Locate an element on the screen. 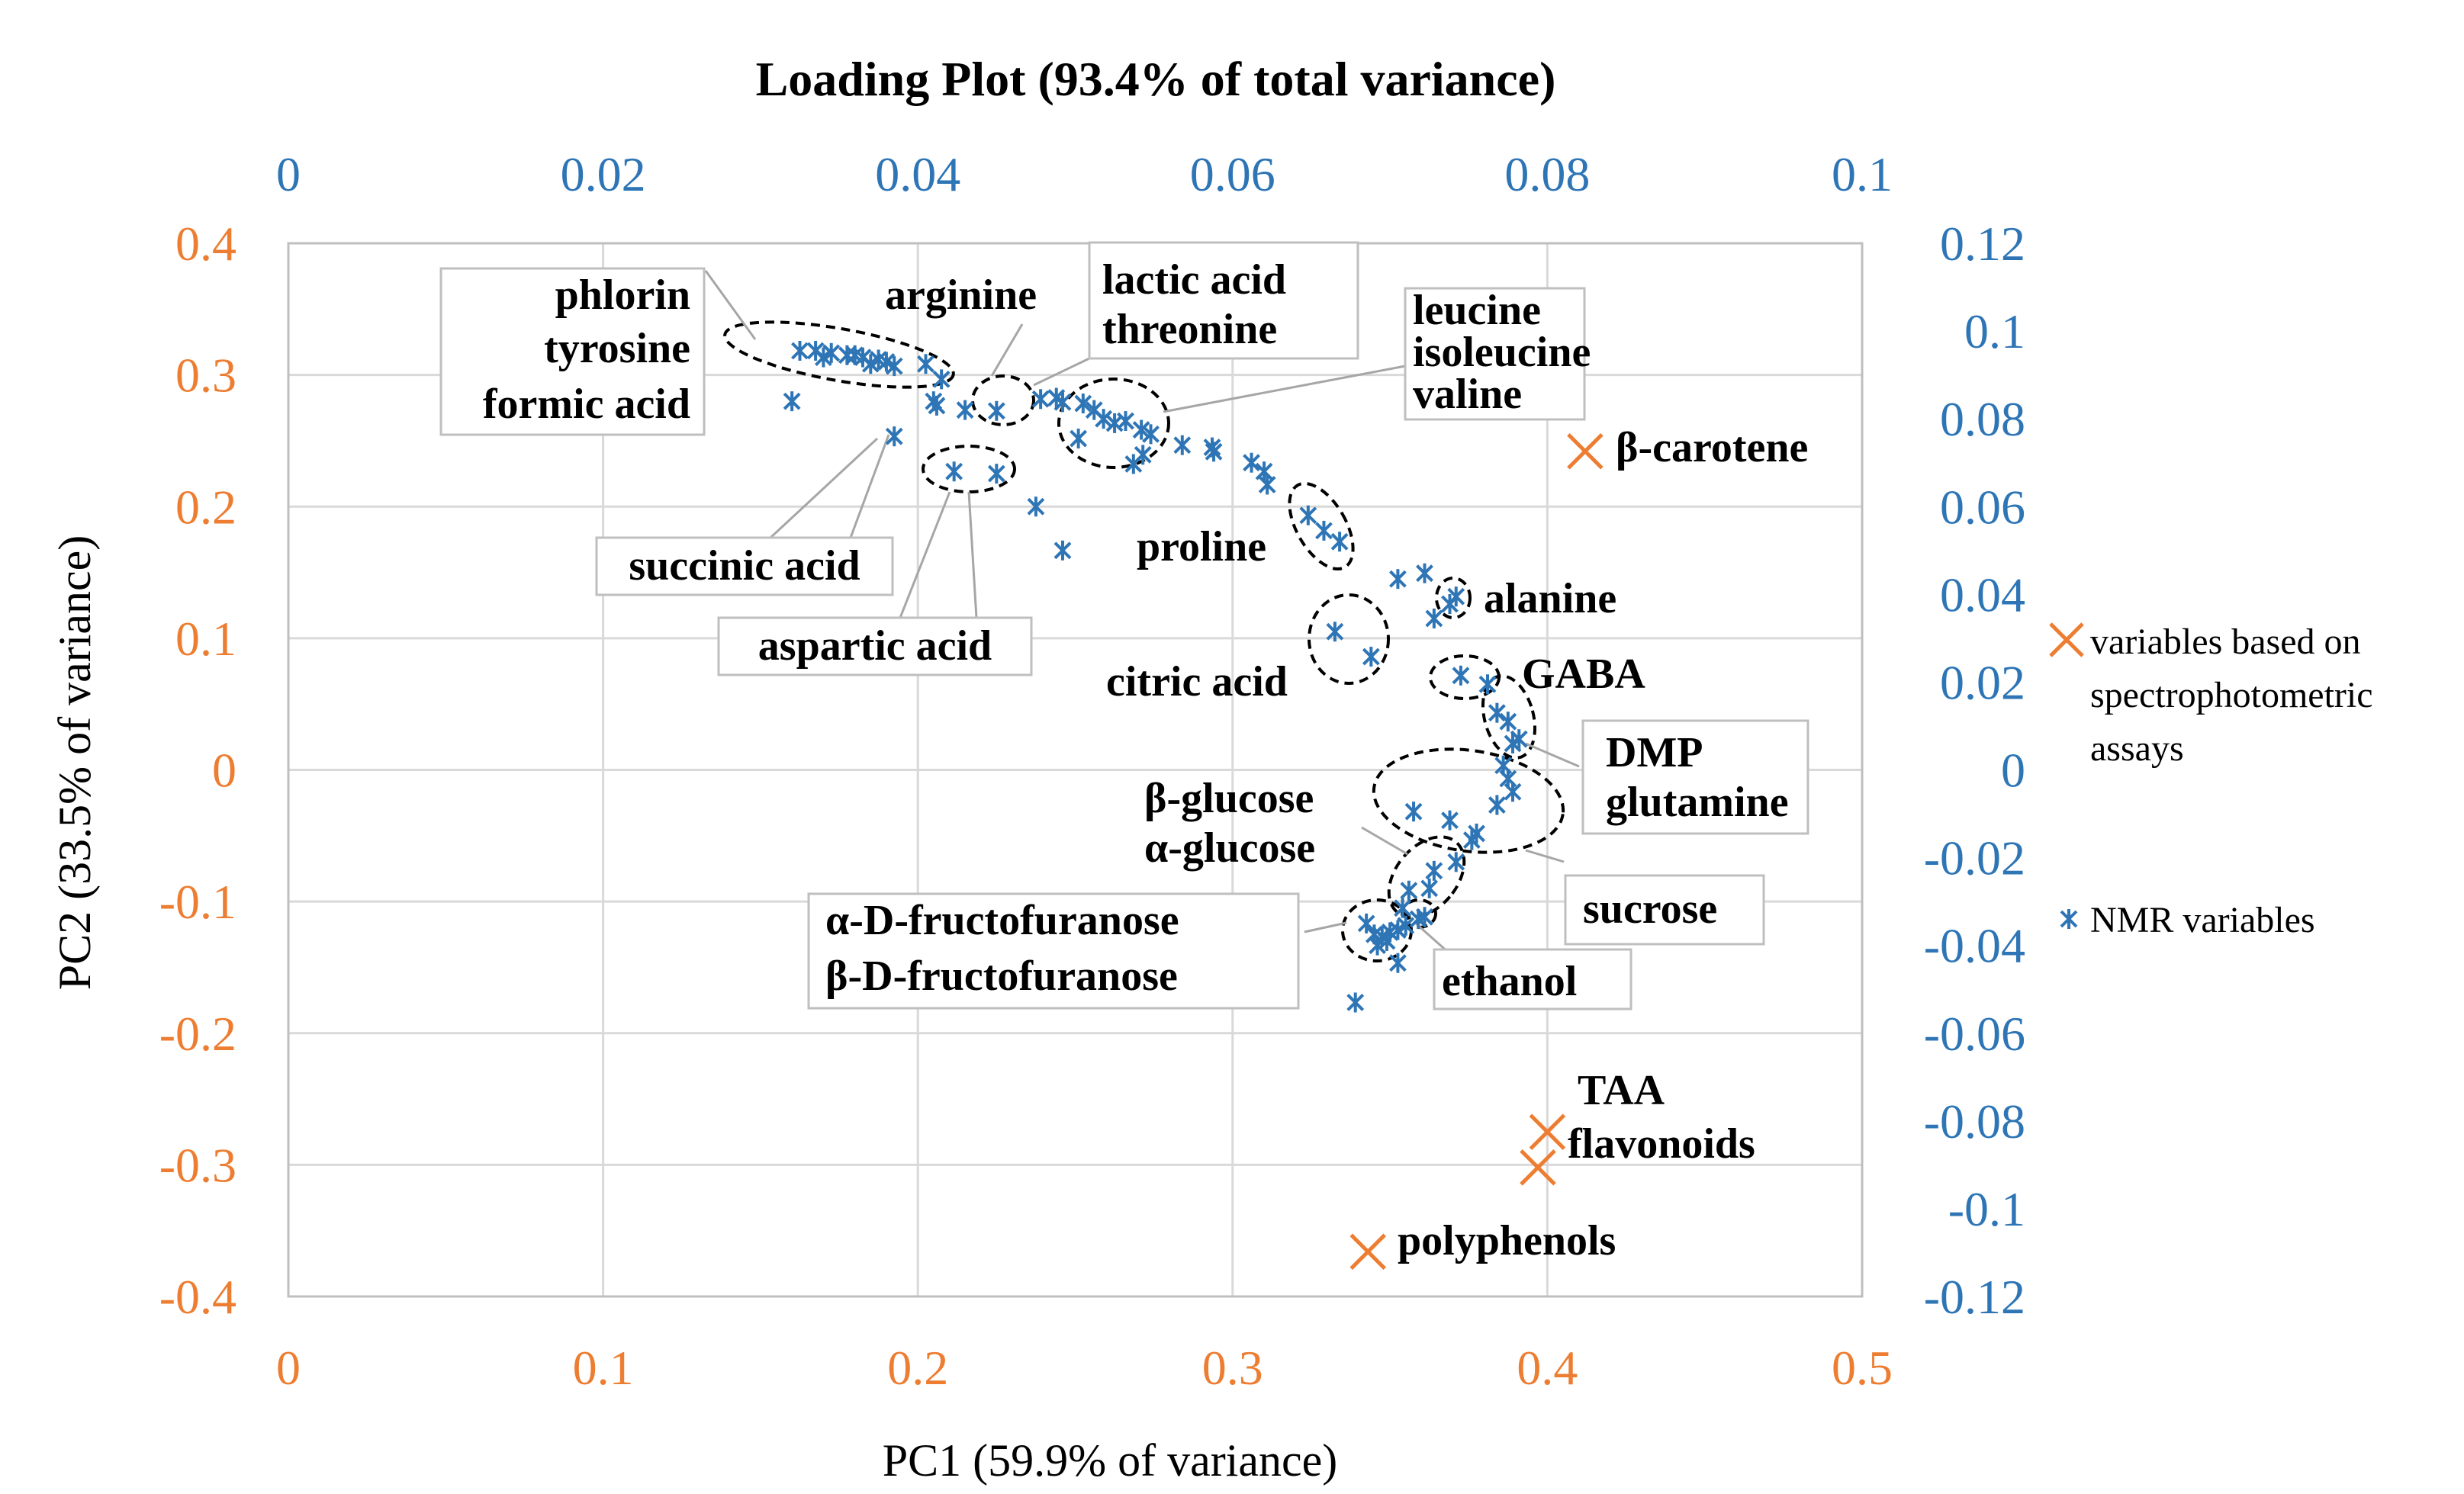 The width and height of the screenshot is (2464, 1494). legend-marker-spectrophotometric is located at coordinates (2066, 639).